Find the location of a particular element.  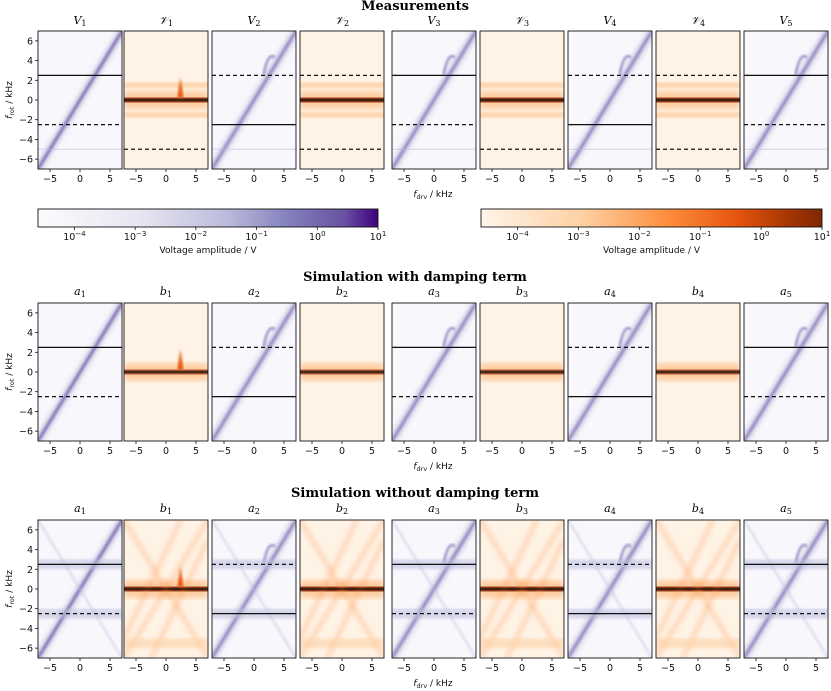

cross-streak is located at coordinates (509, 579).